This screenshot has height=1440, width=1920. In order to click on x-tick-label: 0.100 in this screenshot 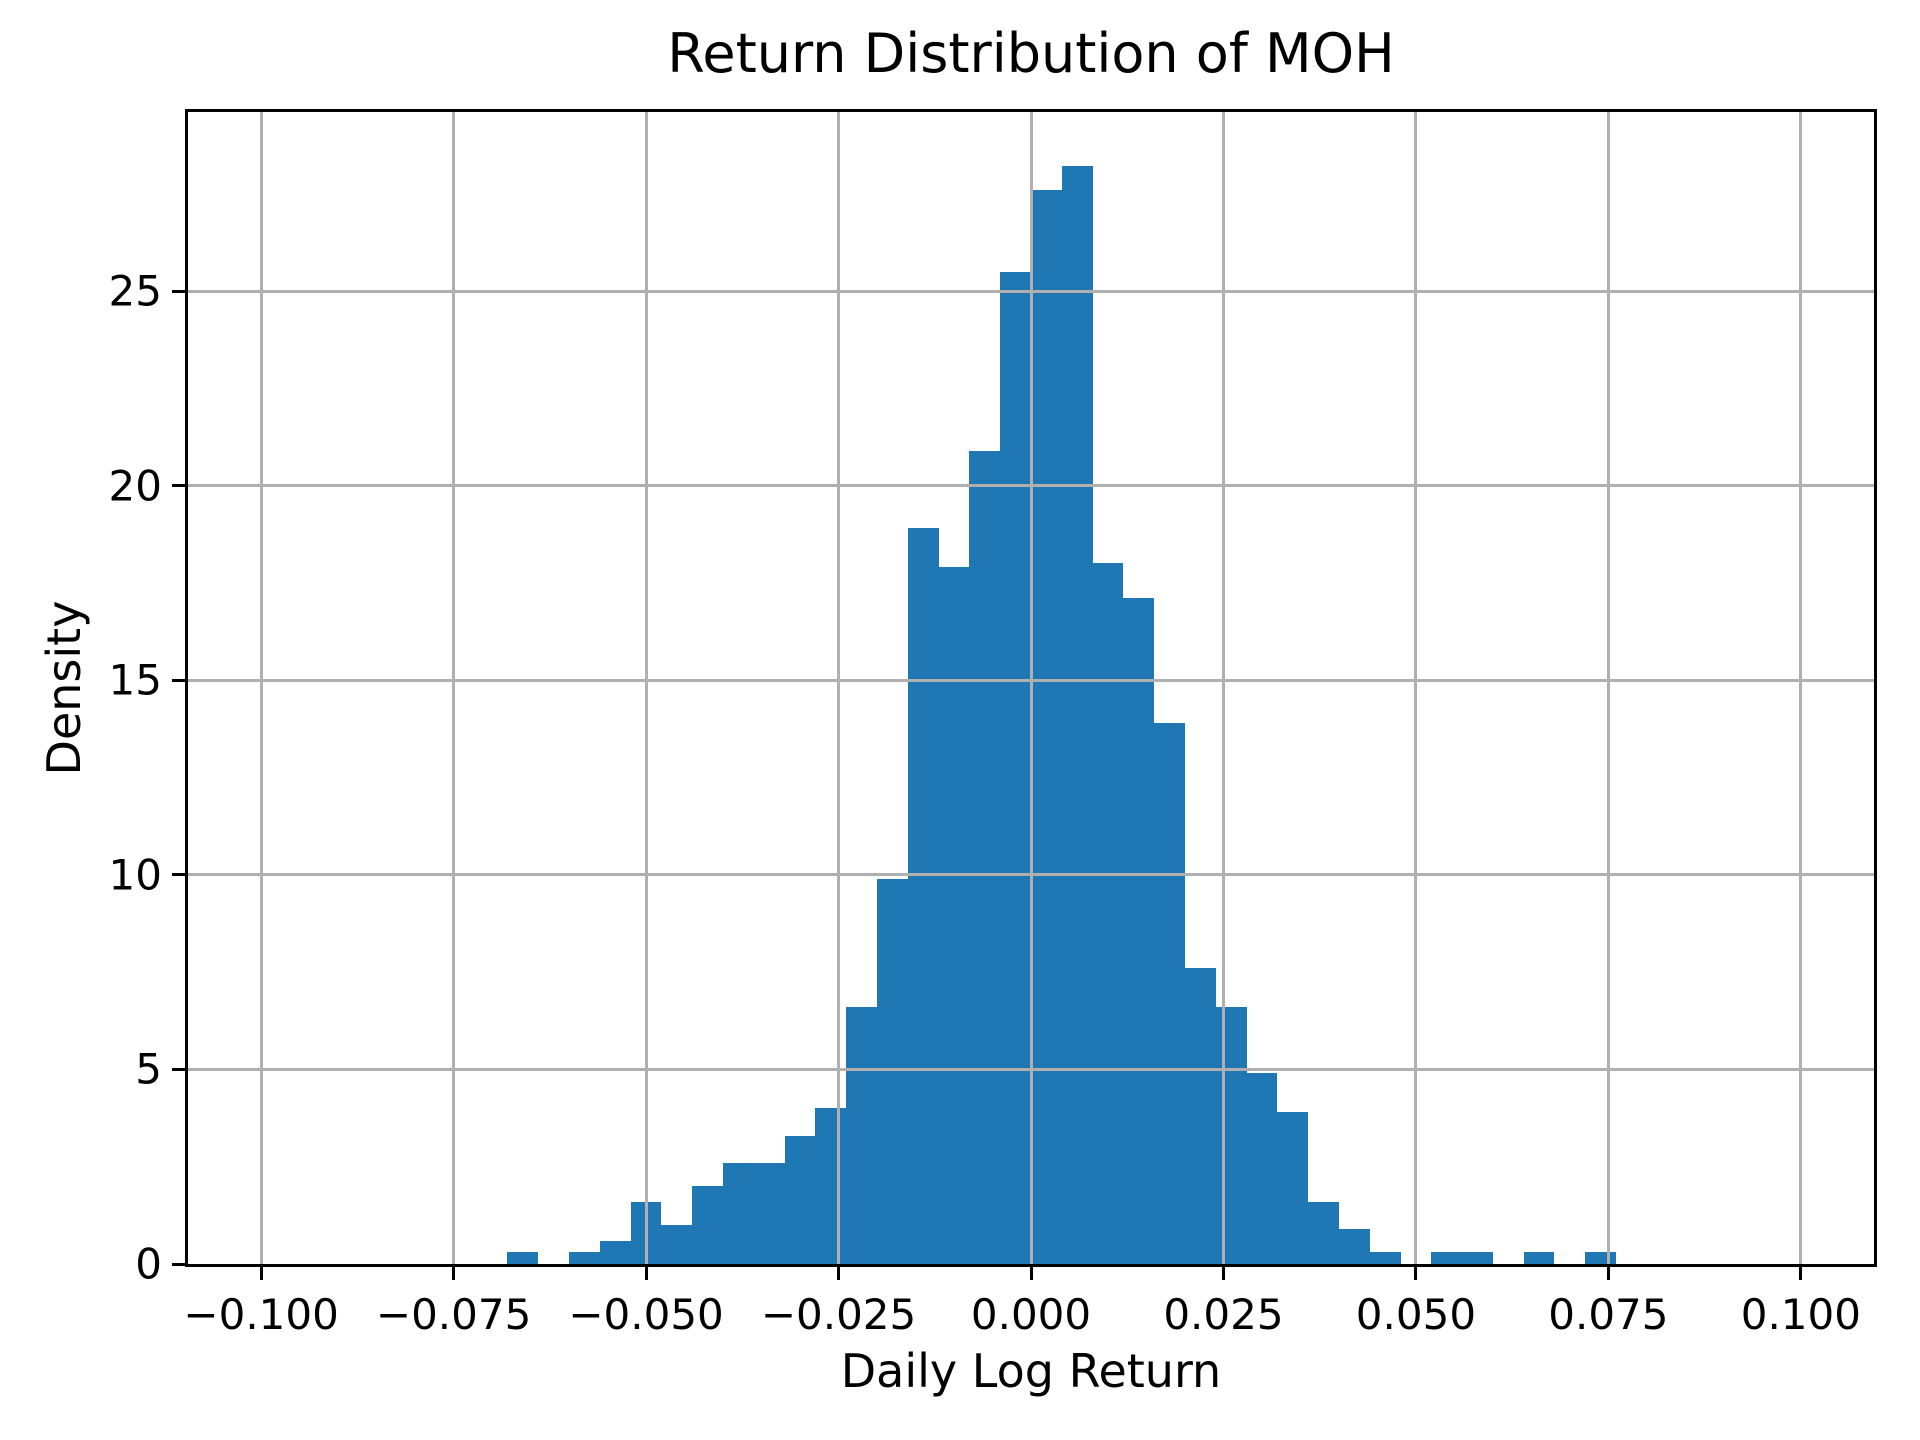, I will do `click(1800, 1314)`.